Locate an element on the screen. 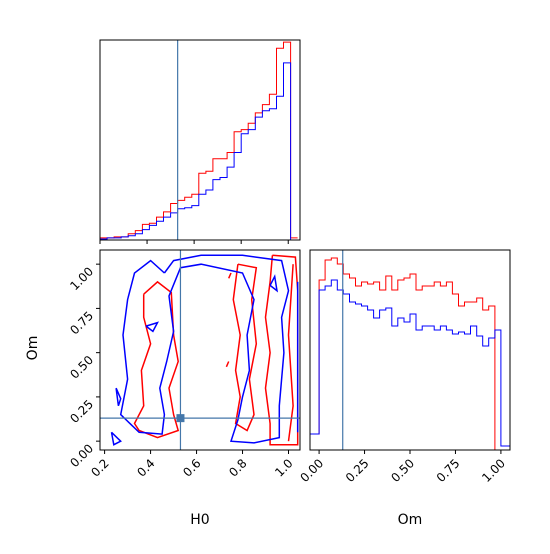 This screenshot has width=550, height=554. x-tick-label: 0.8 is located at coordinates (237, 467).